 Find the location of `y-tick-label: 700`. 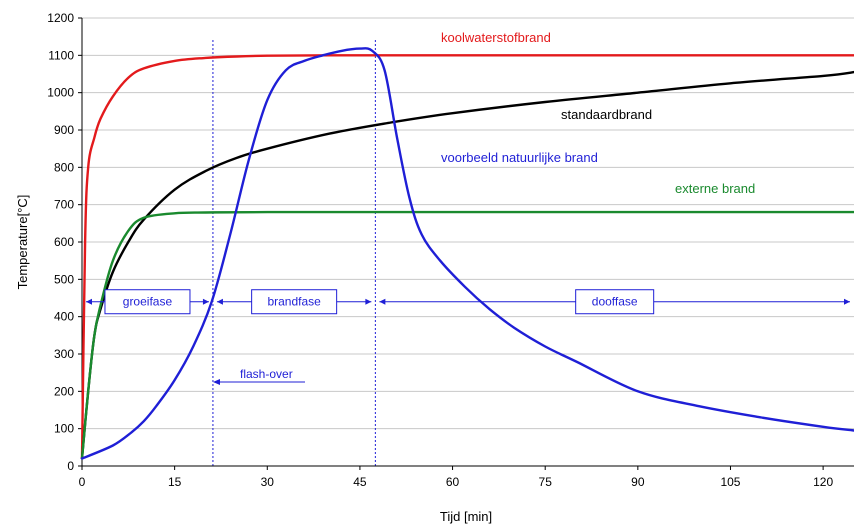

y-tick-label: 700 is located at coordinates (64, 205).